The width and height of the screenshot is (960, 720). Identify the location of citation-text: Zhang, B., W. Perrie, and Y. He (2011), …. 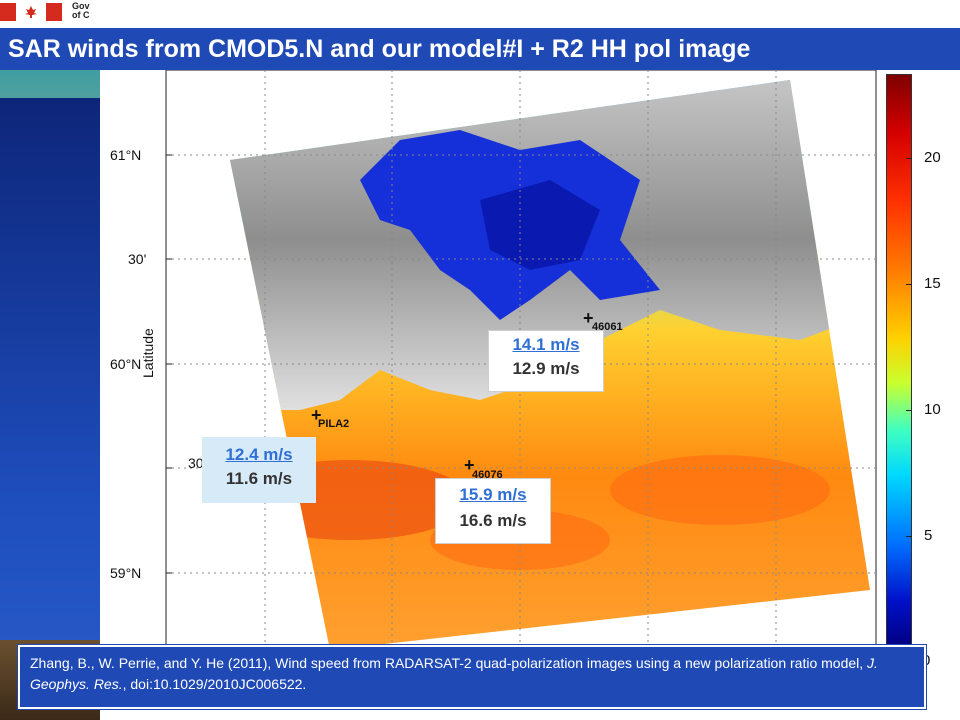
(449, 663).